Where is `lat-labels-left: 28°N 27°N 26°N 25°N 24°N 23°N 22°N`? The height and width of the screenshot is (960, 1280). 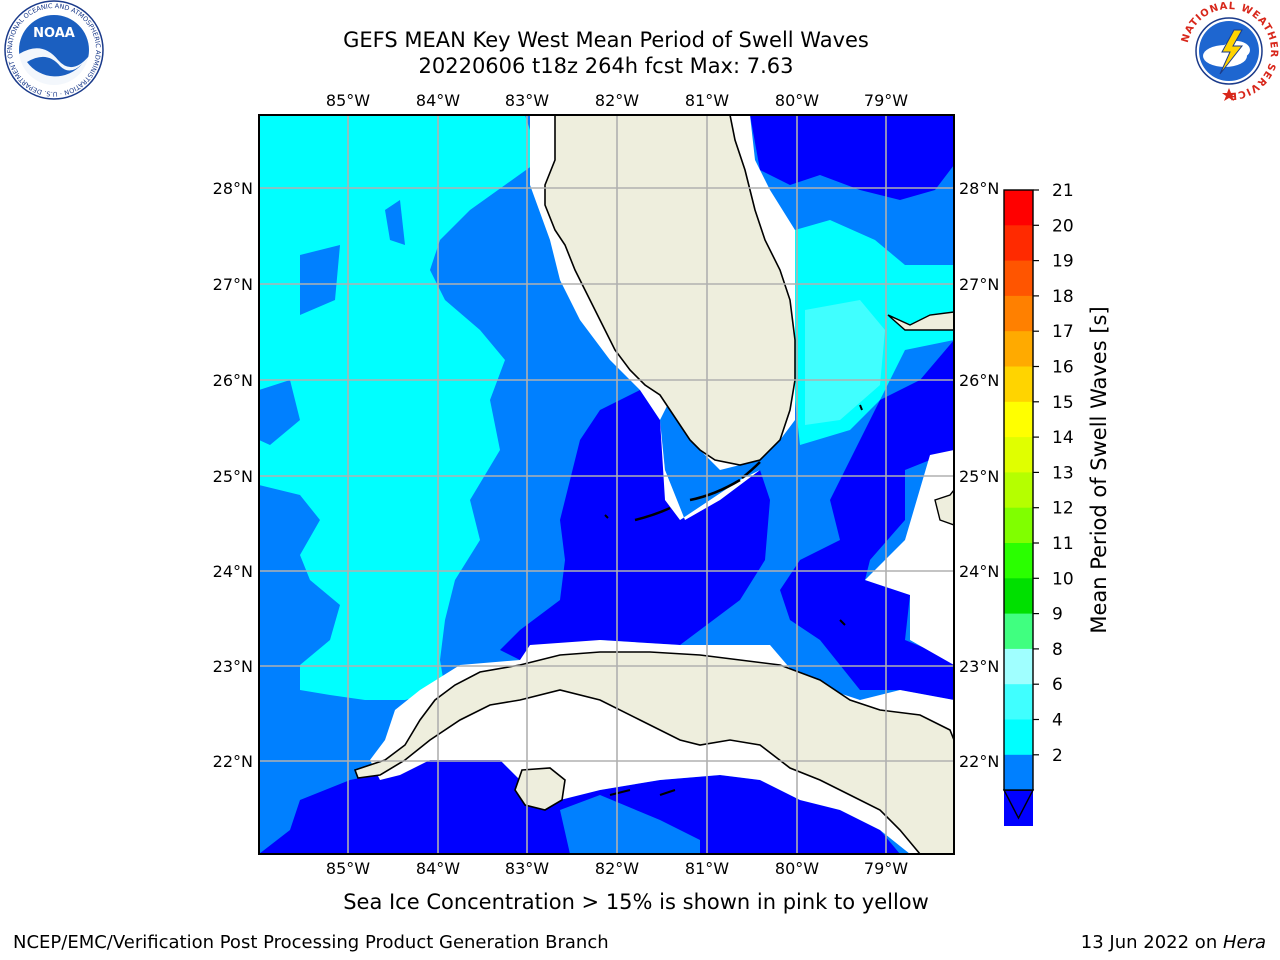 lat-labels-left: 28°N 27°N 26°N 25°N 24°N 23°N 22°N is located at coordinates (233, 475).